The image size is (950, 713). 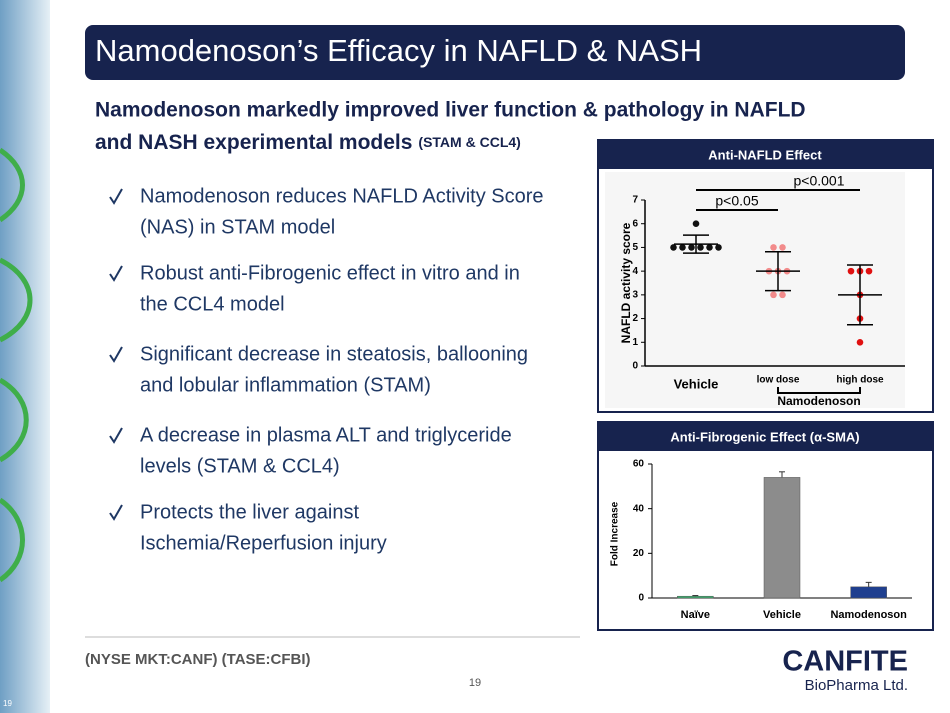 What do you see at coordinates (639, 508) in the screenshot?
I see `y-tick-label: 40` at bounding box center [639, 508].